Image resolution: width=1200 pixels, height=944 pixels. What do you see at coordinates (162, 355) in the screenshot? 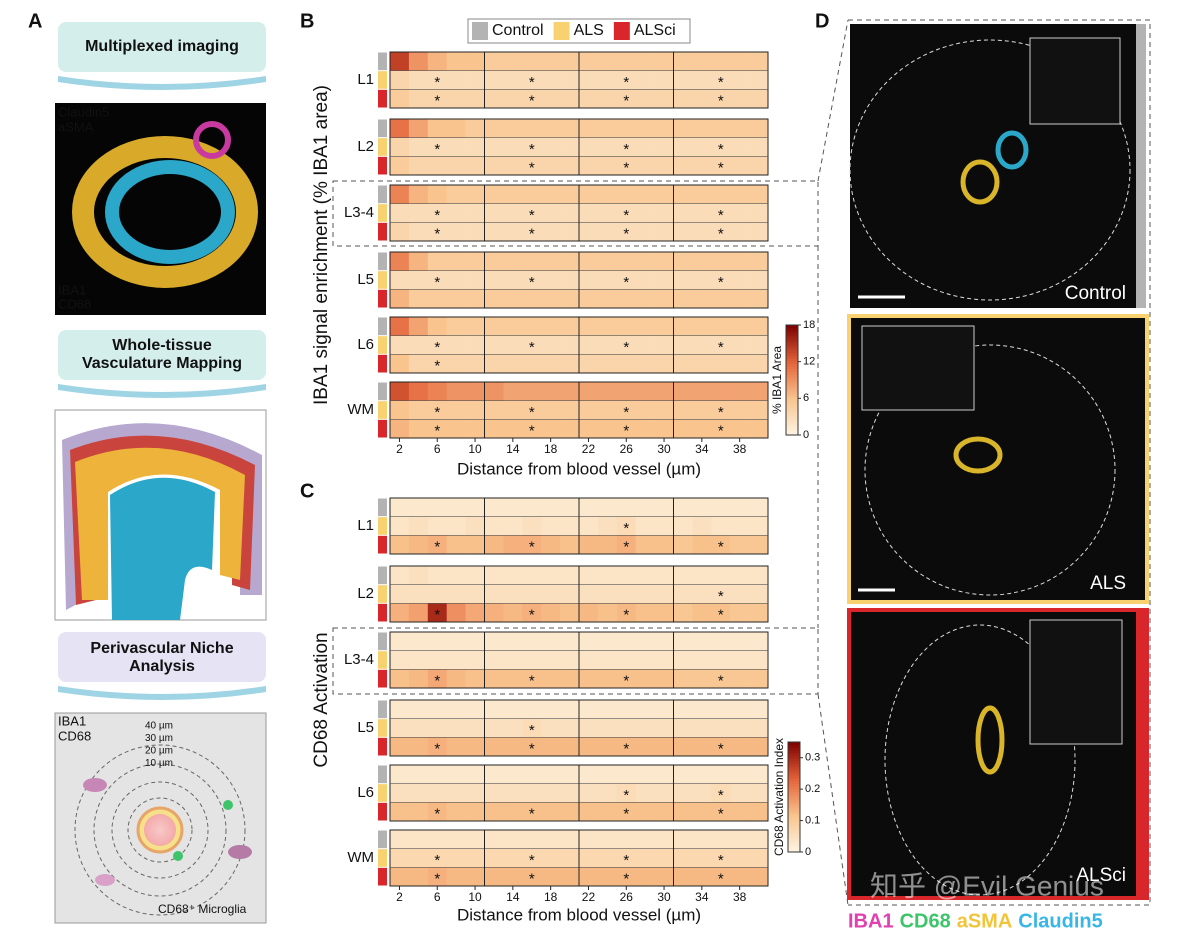
I see `banner` at bounding box center [162, 355].